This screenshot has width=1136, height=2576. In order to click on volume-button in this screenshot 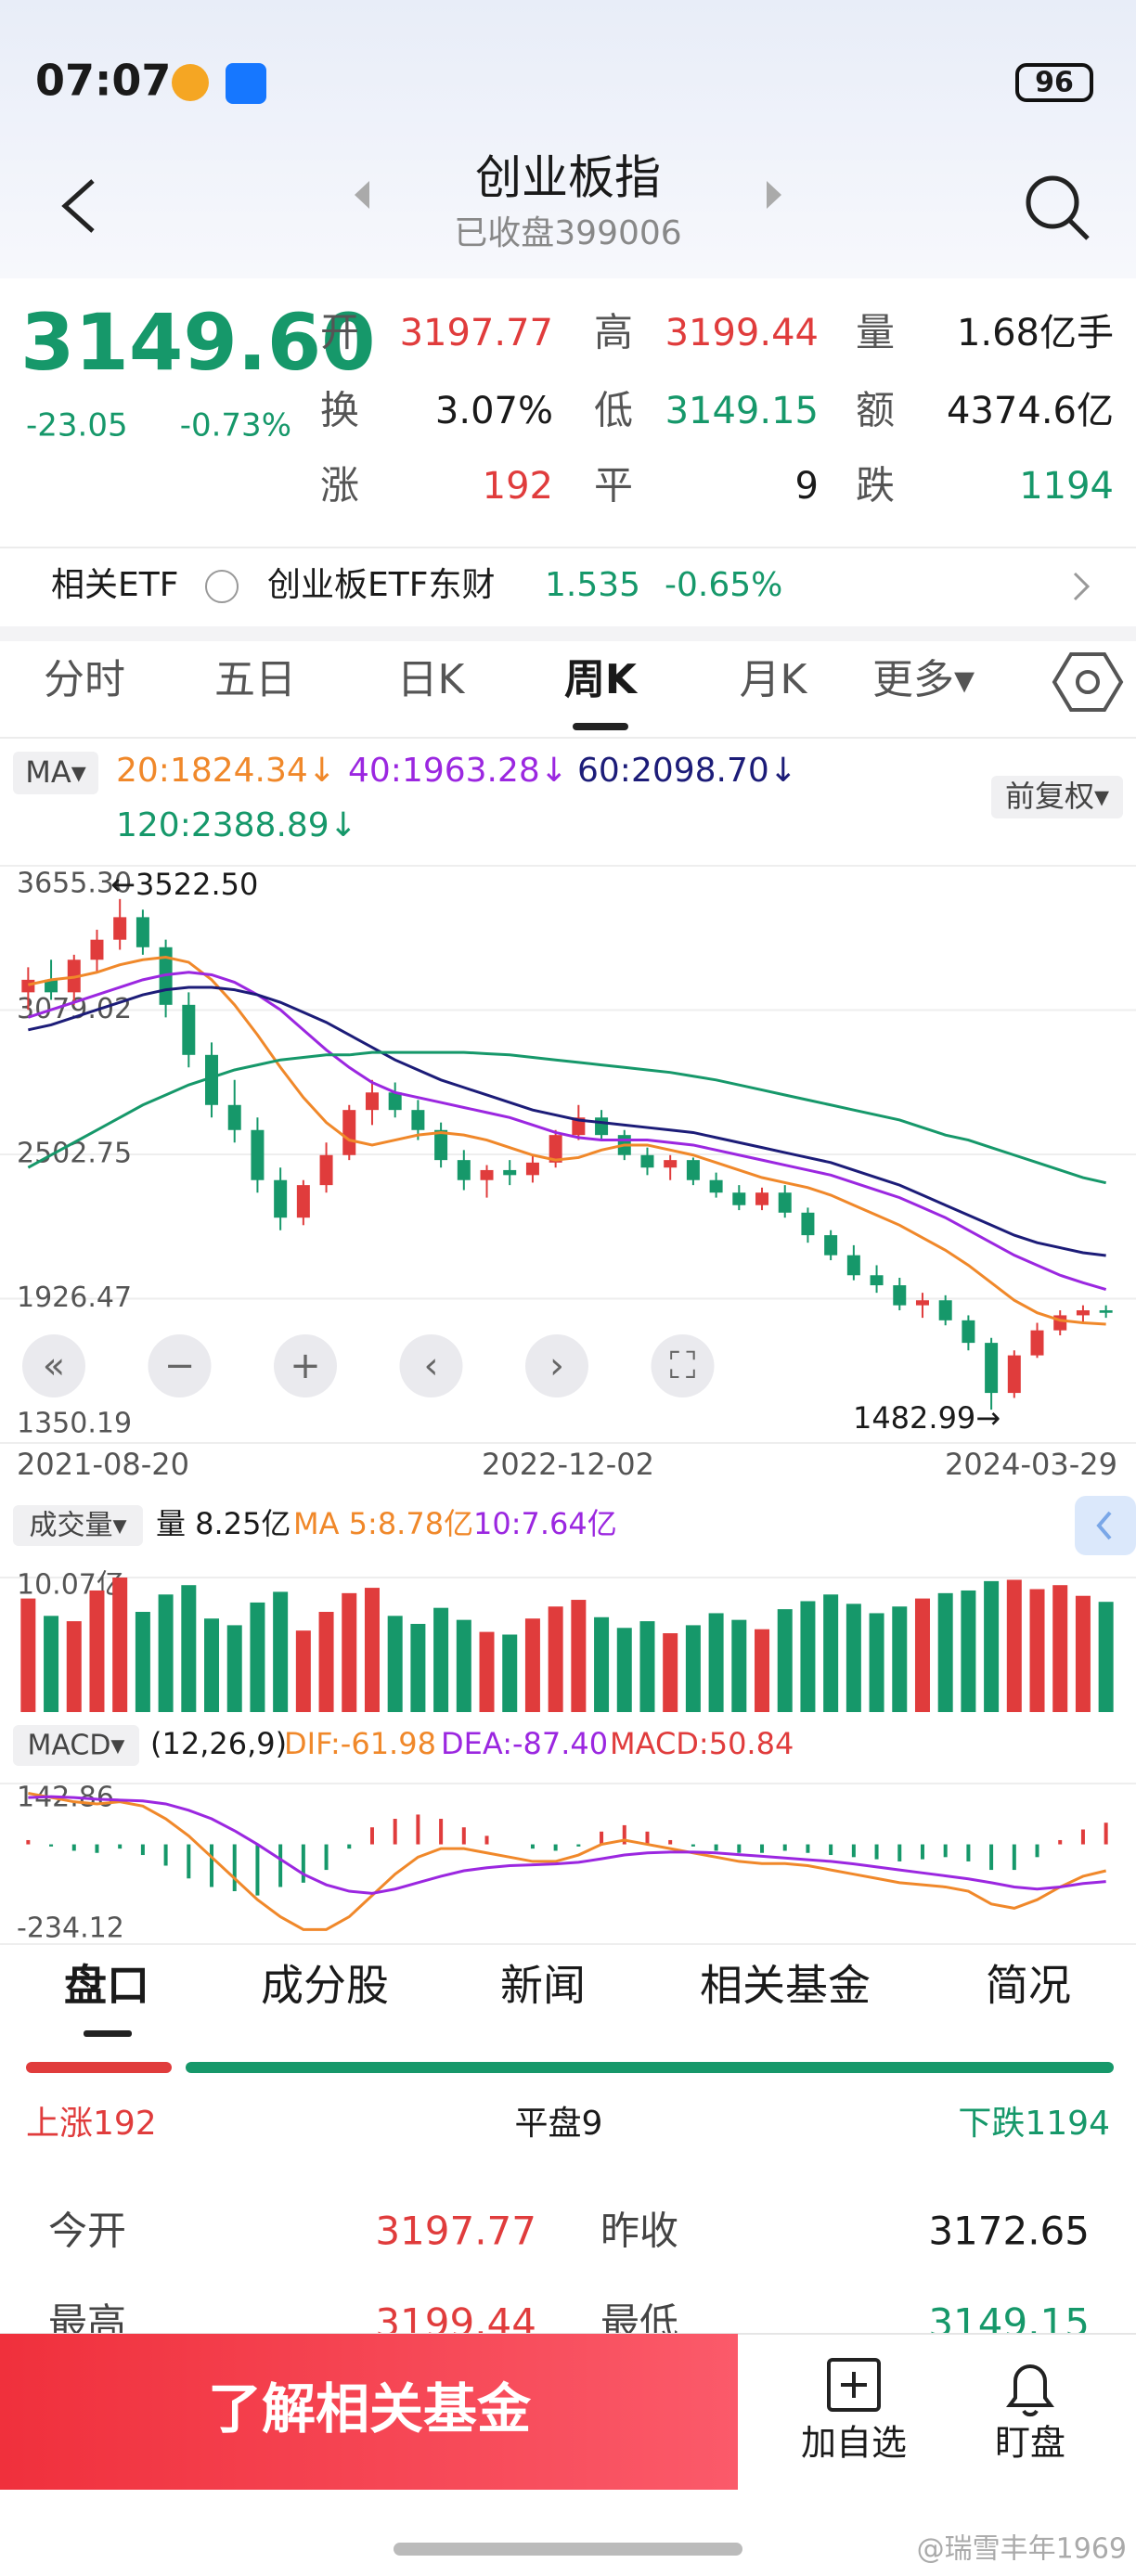, I will do `click(78, 1526)`.